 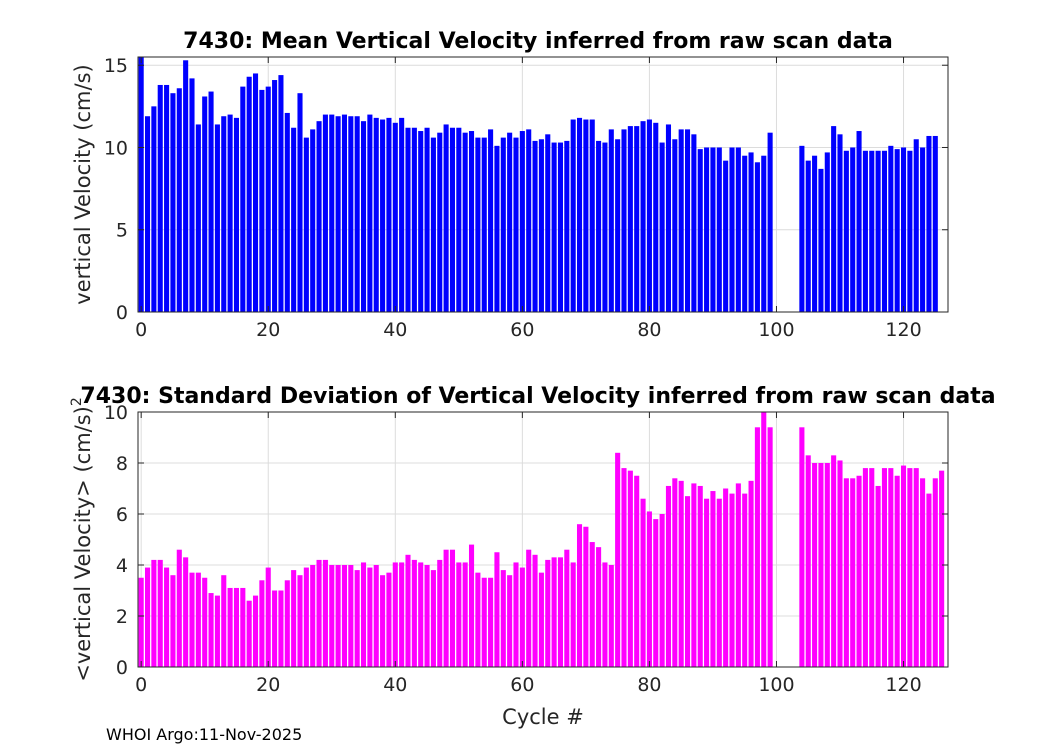 What do you see at coordinates (122, 313) in the screenshot?
I see `c0-y-tick-label: 0` at bounding box center [122, 313].